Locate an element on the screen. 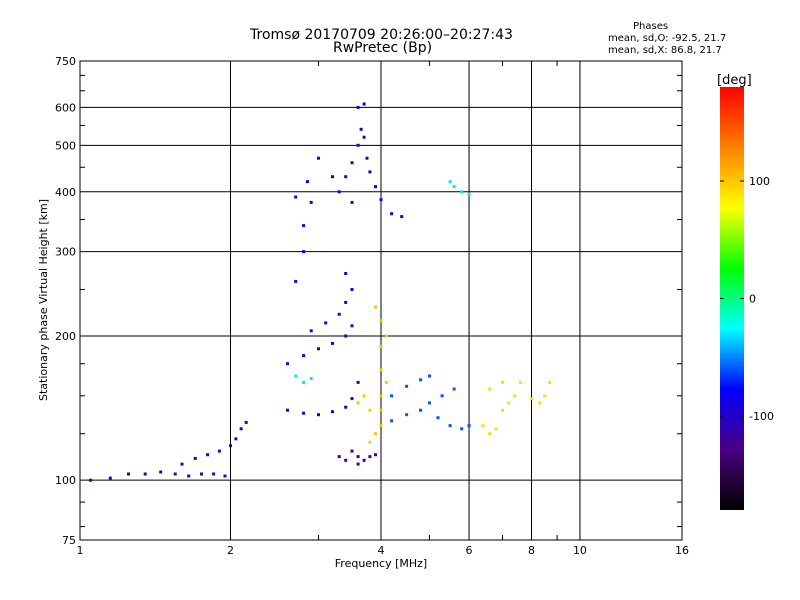 The width and height of the screenshot is (800, 600). y-tick-label: 200 is located at coordinates (65, 336).